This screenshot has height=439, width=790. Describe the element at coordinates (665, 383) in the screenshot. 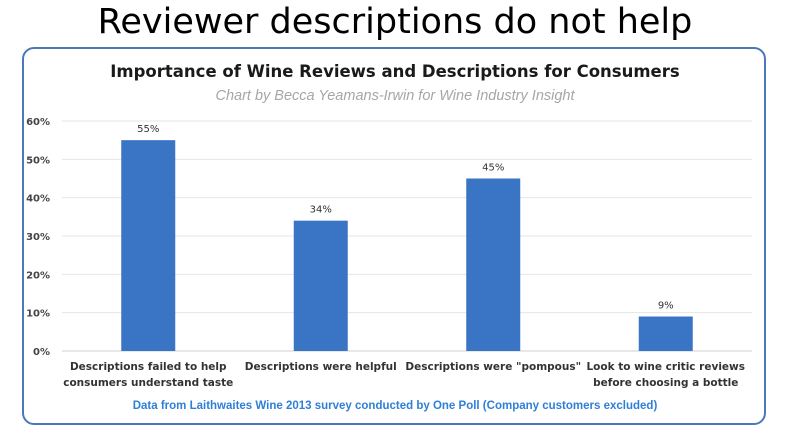

I see `x-tick-label: before choosing a bottle` at that location.